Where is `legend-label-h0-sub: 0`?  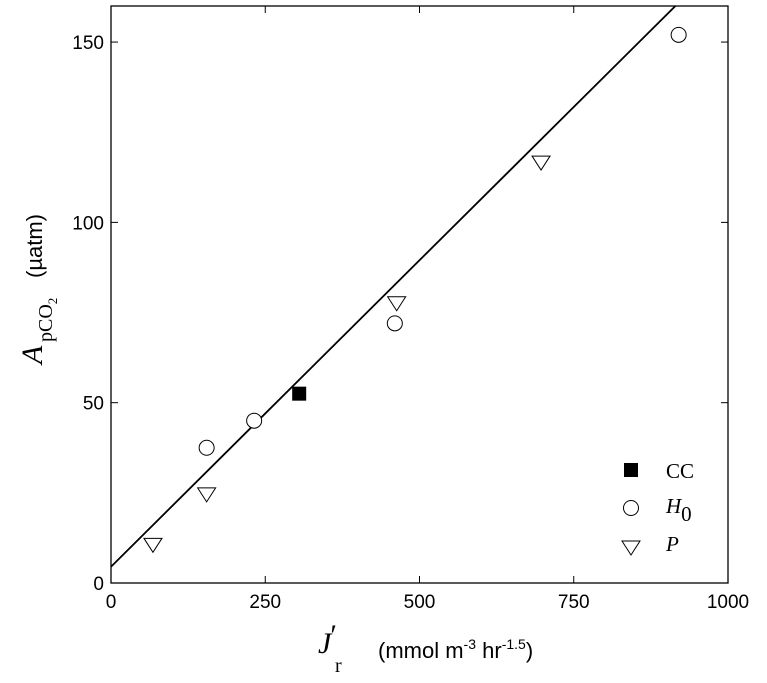
legend-label-h0-sub: 0 is located at coordinates (686, 514).